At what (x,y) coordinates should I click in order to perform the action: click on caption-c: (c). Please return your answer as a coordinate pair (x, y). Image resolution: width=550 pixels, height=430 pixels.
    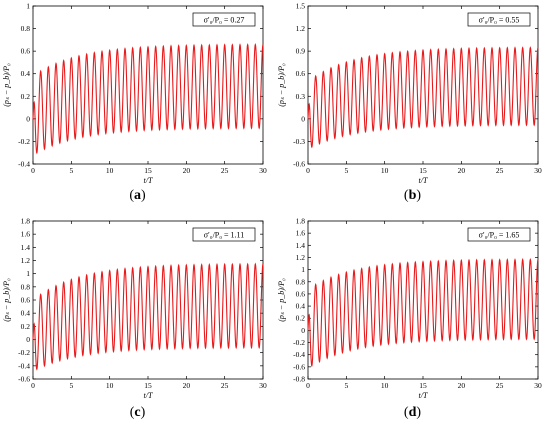
    Looking at the image, I should click on (137, 412).